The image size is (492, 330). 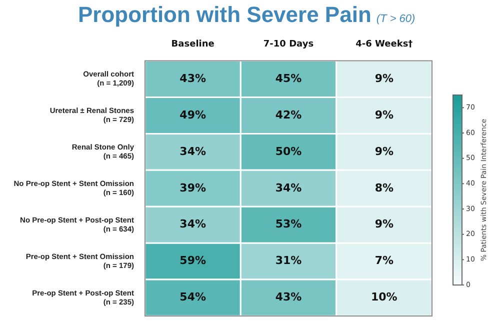 I want to click on data-label: 8%, so click(x=384, y=187).